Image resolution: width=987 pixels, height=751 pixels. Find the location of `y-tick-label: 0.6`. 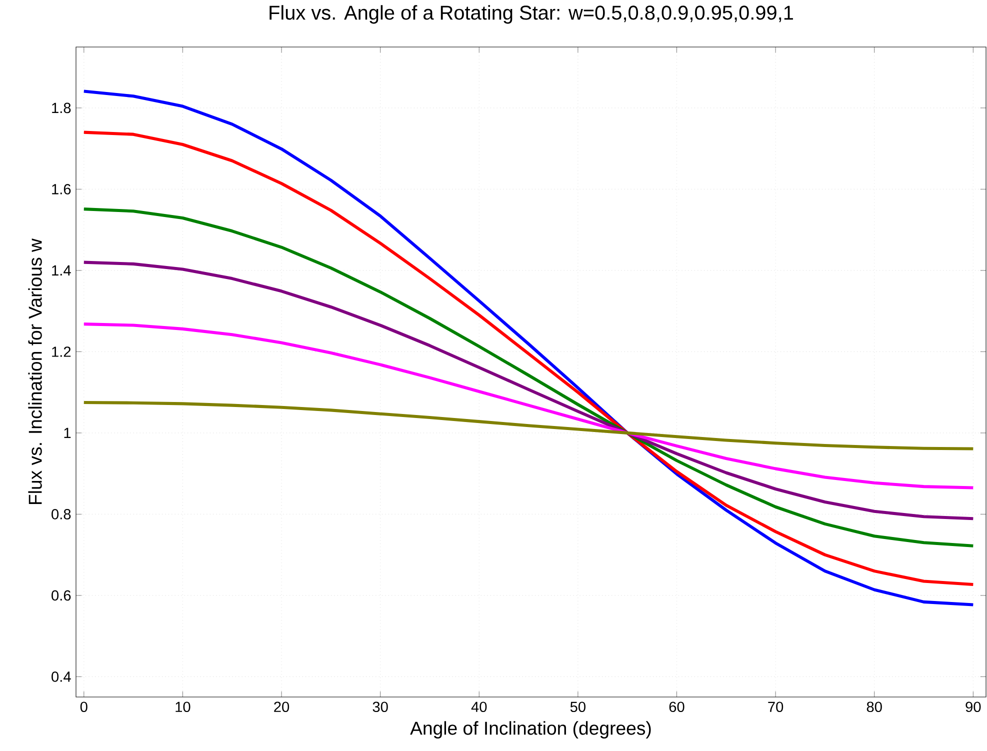

y-tick-label: 0.6 is located at coordinates (61, 595).